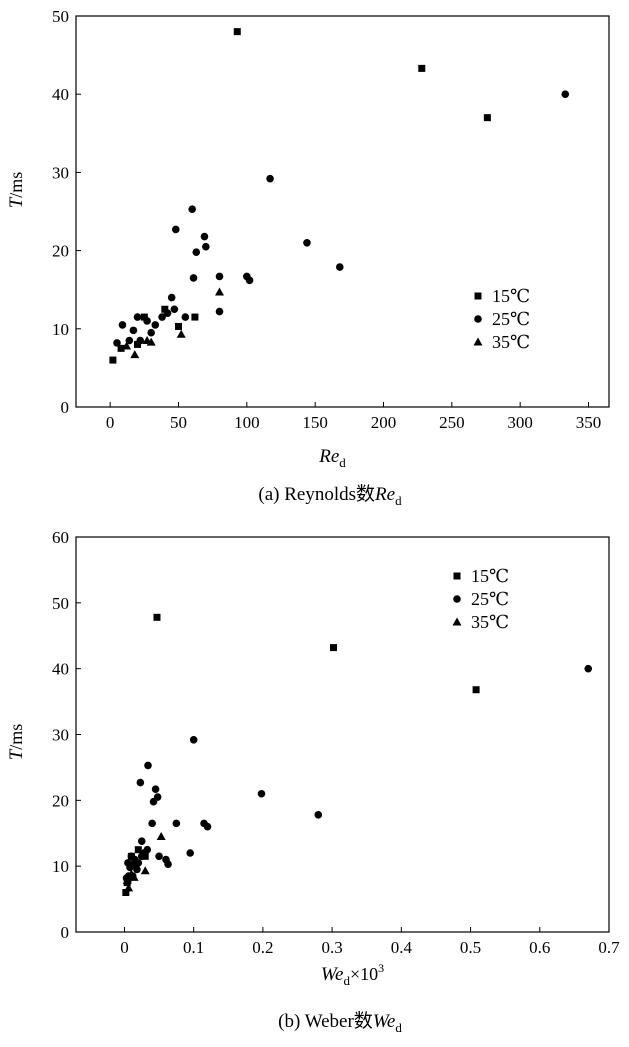  I want to click on x-tick-label: 300, so click(520, 422).